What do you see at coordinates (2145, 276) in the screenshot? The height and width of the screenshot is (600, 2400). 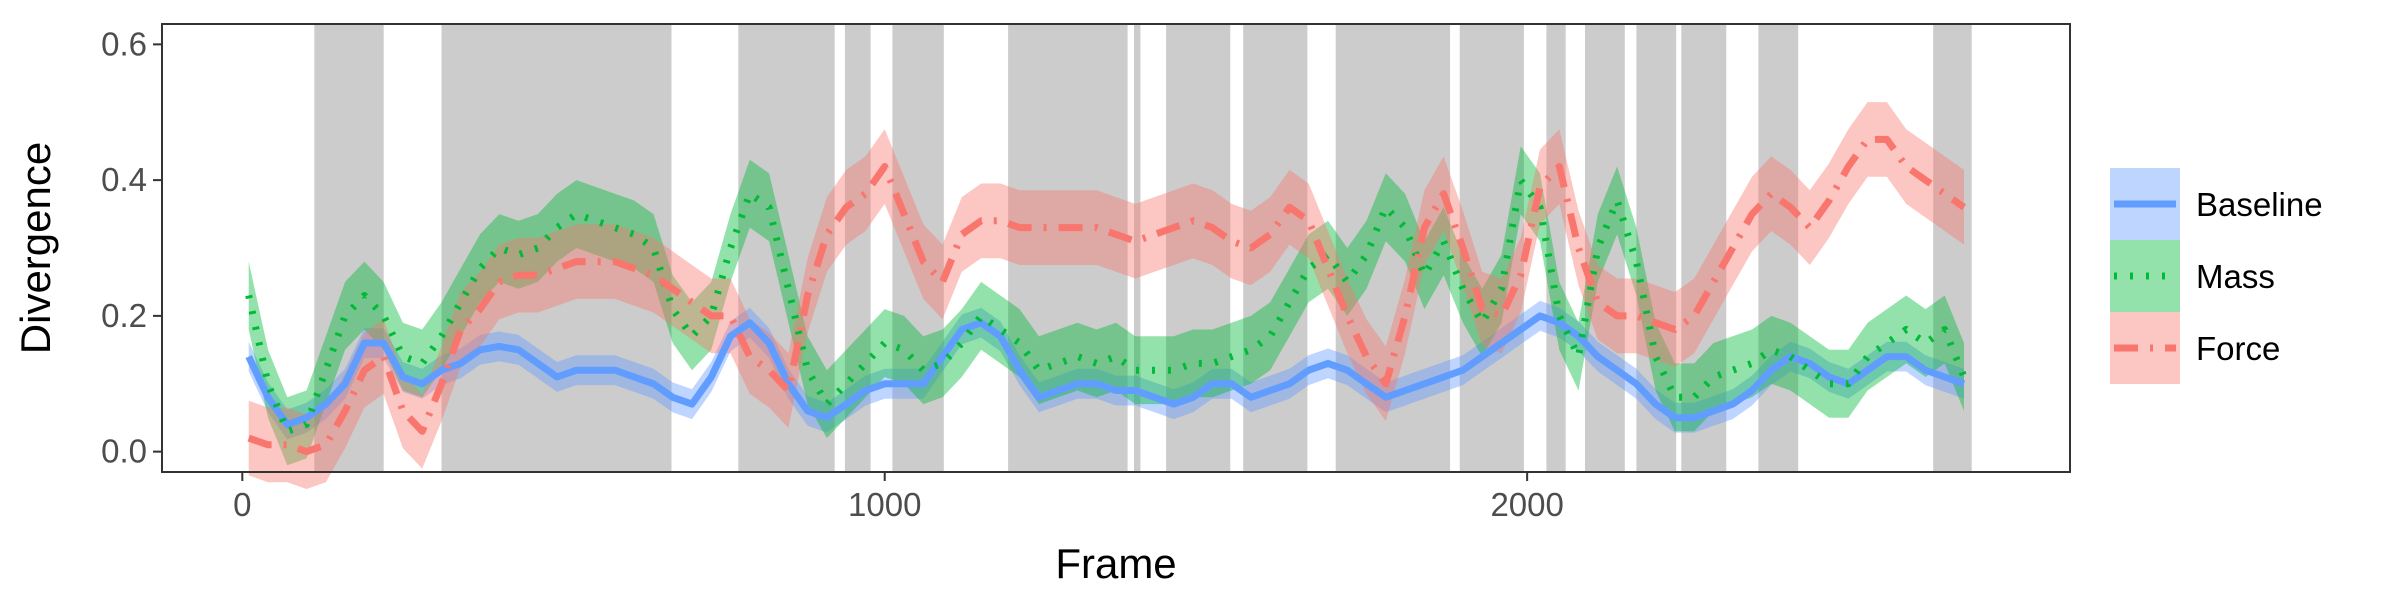 I see `legend-key-mass` at bounding box center [2145, 276].